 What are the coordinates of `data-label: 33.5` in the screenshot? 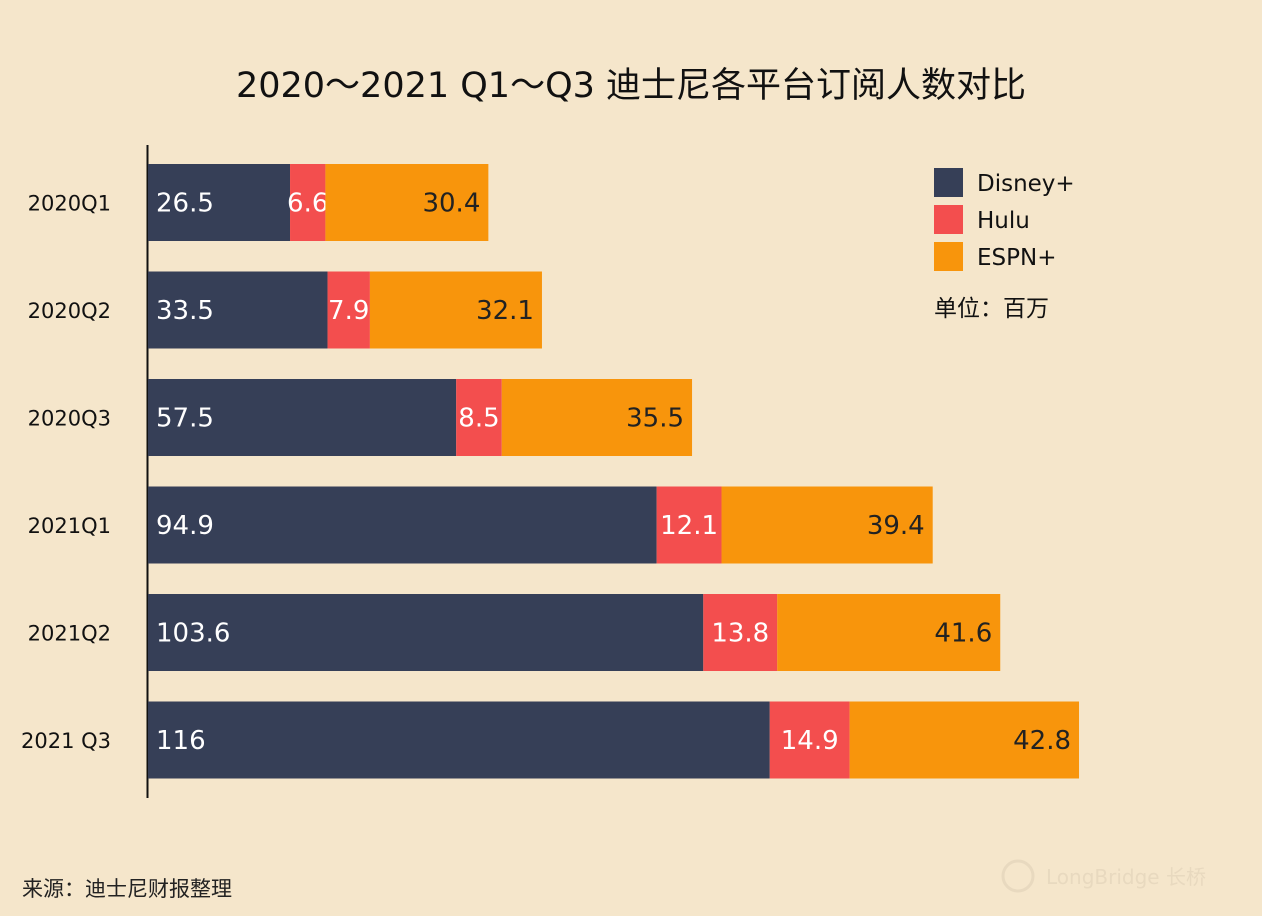 It's located at (185, 311).